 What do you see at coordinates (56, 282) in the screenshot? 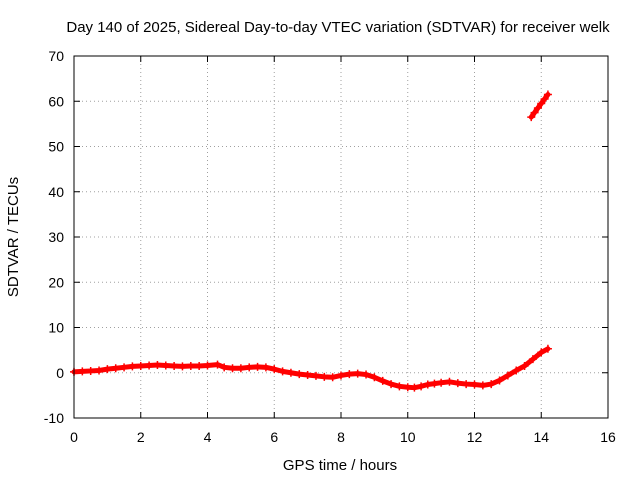
I see `y-tick-label: 20` at bounding box center [56, 282].